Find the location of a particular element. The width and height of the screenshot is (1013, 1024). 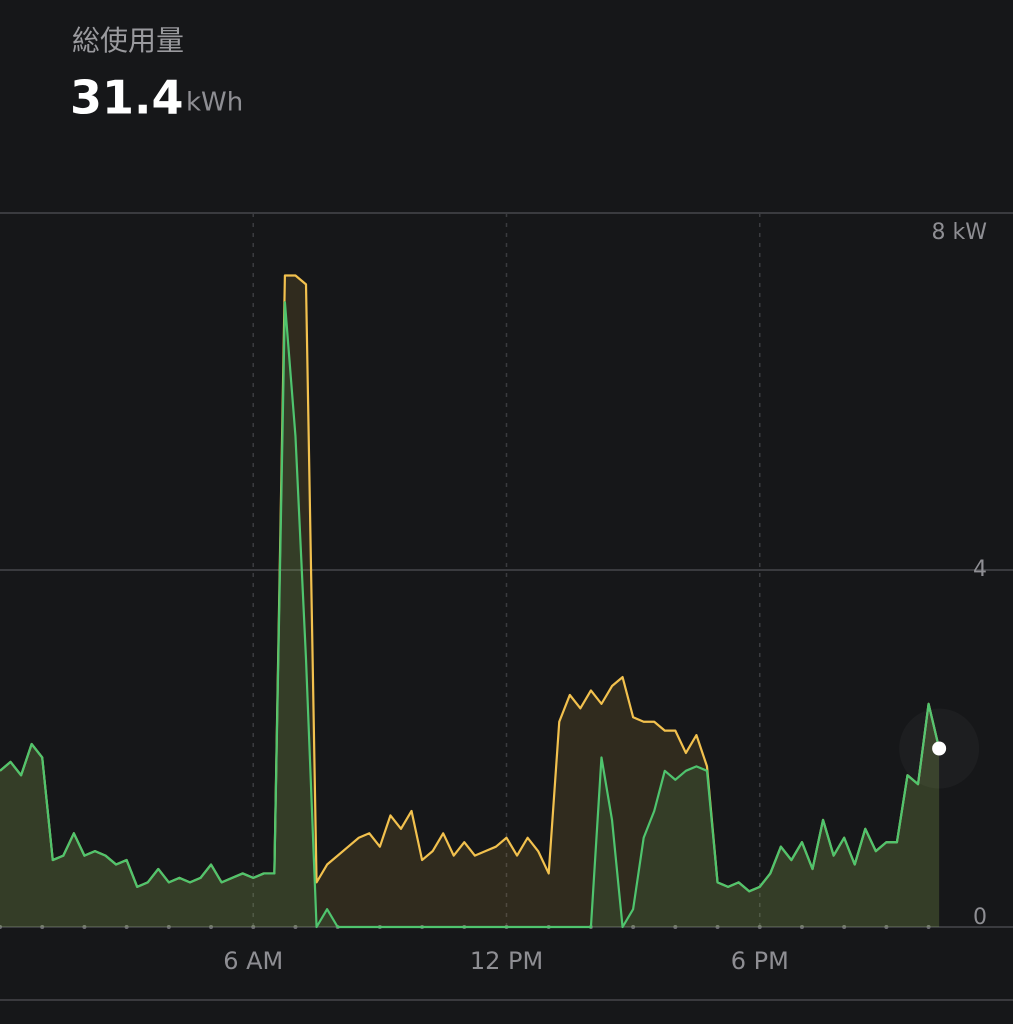

unit: kWh is located at coordinates (214, 103).